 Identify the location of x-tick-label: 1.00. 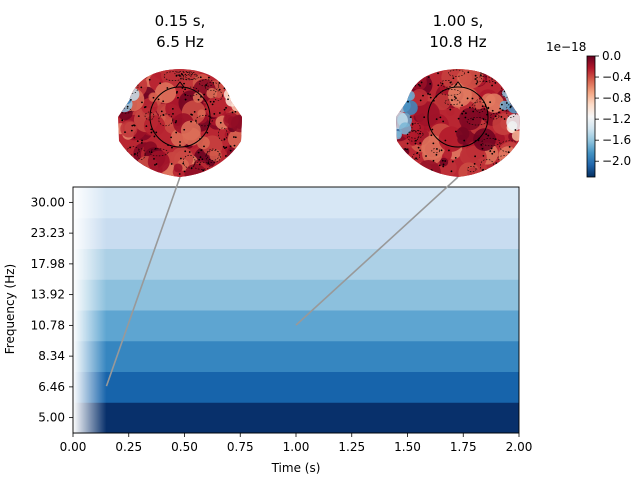
(296, 447).